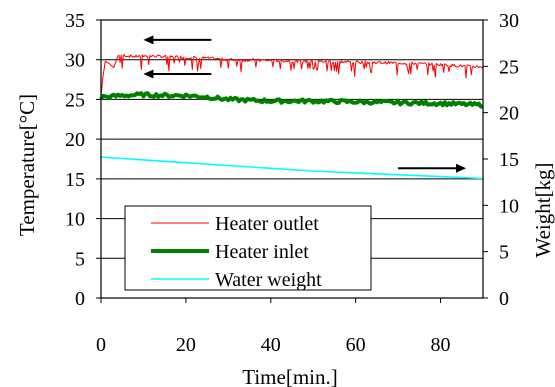  Describe the element at coordinates (75, 100) in the screenshot. I see `y-left-tick-label: 25` at that location.